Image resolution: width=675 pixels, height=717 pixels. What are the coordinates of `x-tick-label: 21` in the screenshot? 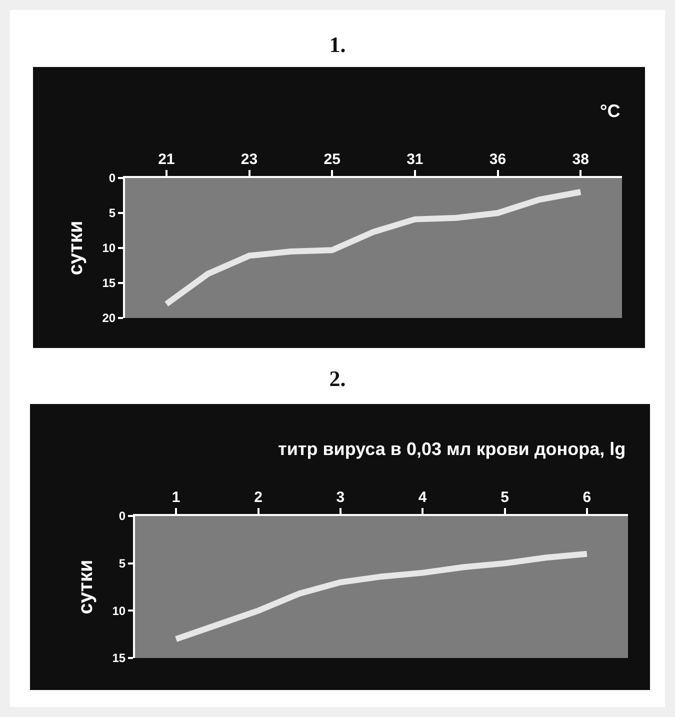 It's located at (166, 159).